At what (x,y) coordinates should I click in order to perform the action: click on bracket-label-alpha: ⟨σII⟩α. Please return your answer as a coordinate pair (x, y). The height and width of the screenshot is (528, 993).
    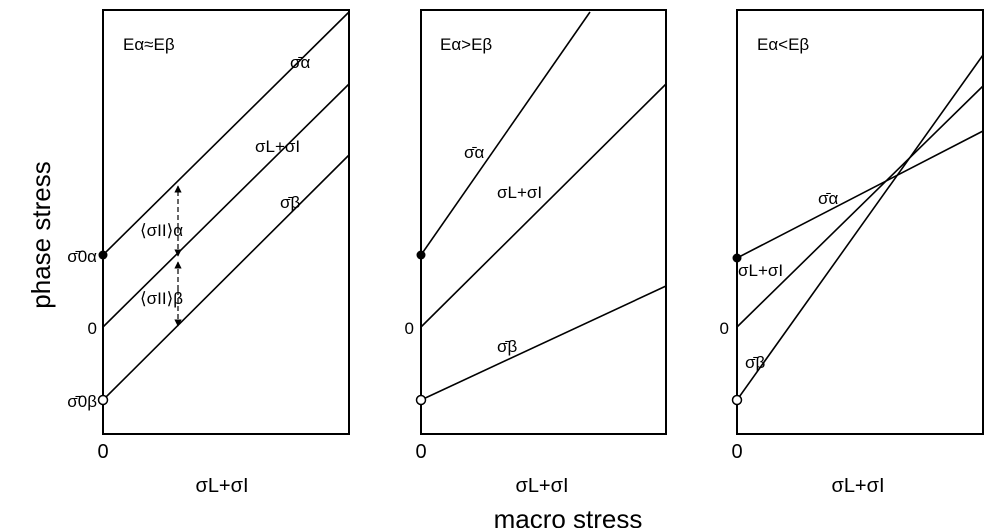
    Looking at the image, I should click on (161, 230).